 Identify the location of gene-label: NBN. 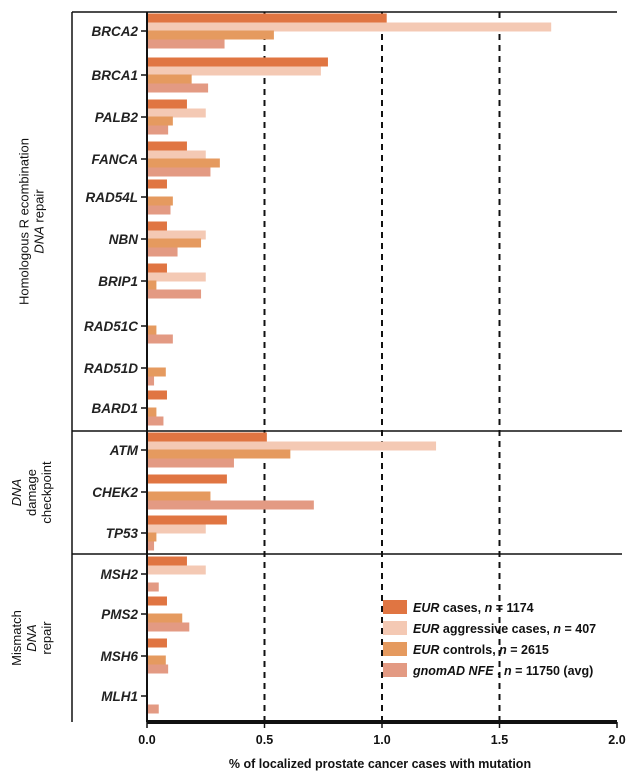
(123, 239).